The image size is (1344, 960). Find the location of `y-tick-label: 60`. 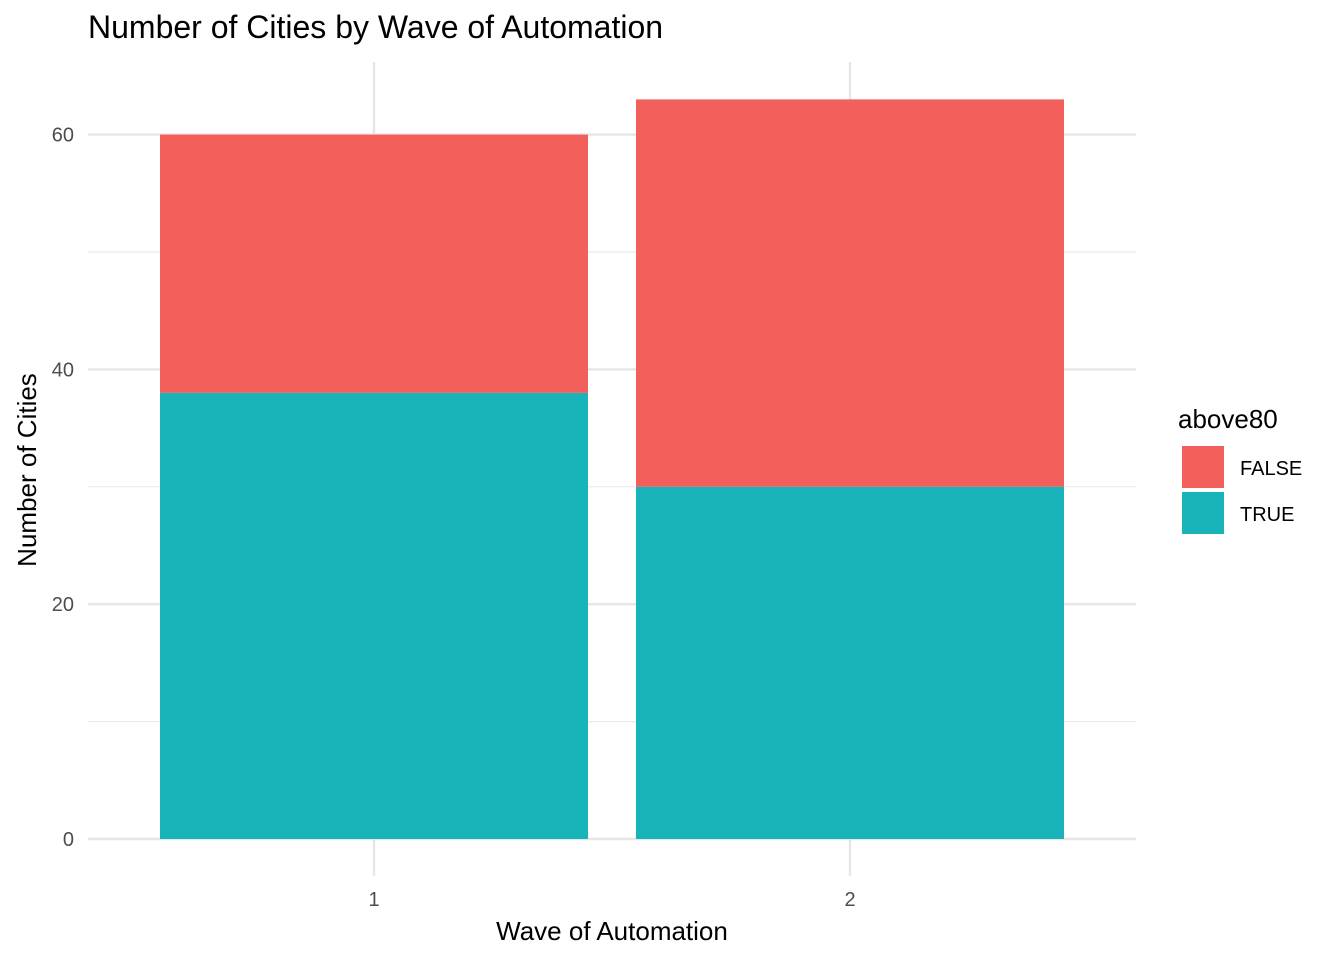

y-tick-label: 60 is located at coordinates (63, 136).